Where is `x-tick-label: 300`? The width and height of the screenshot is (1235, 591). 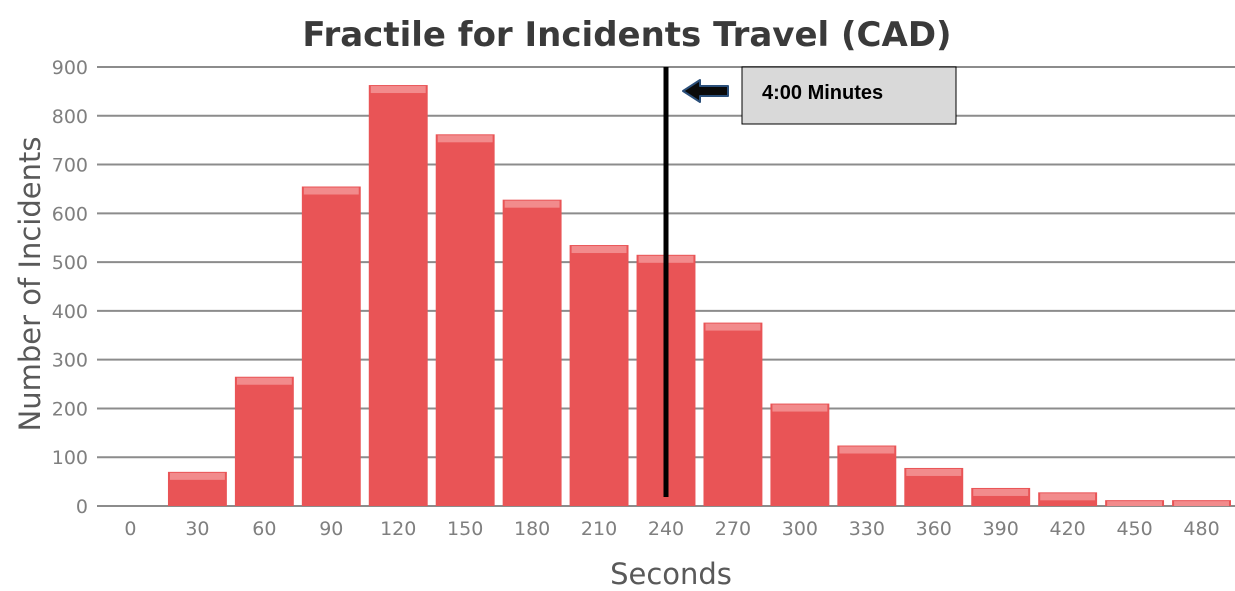 x-tick-label: 300 is located at coordinates (800, 529).